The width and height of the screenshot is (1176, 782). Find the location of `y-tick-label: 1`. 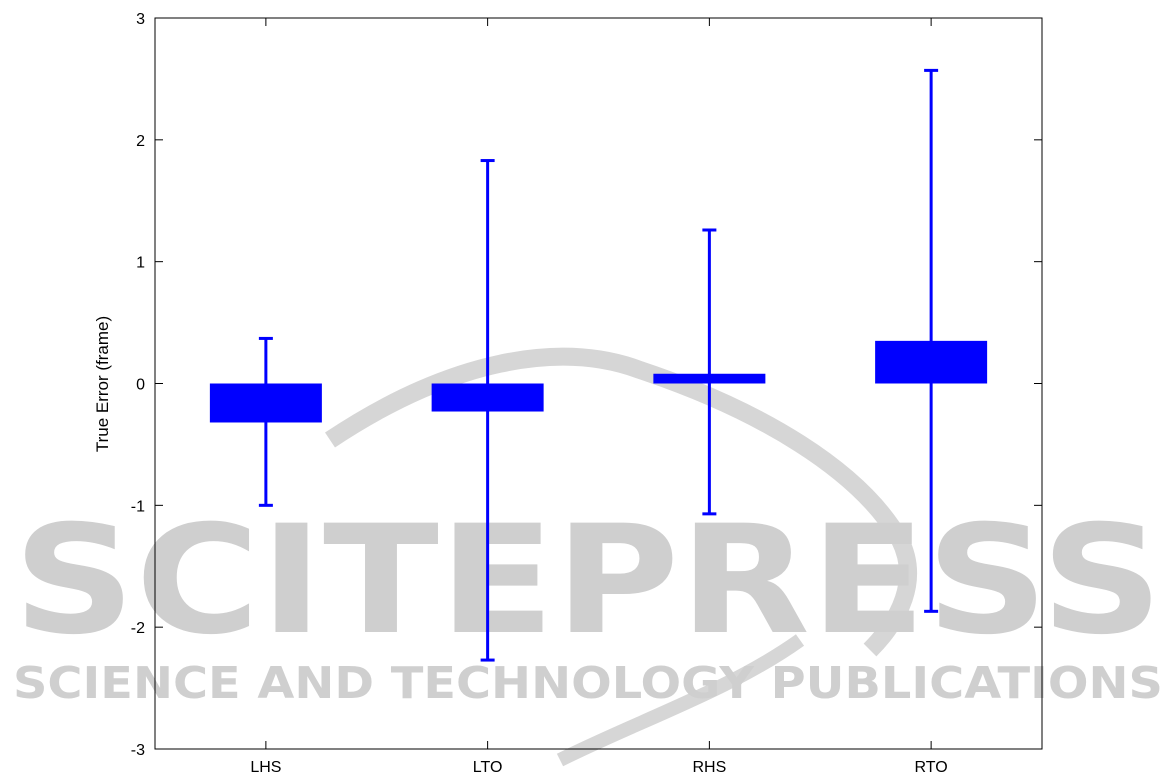

y-tick-label: 1 is located at coordinates (140, 263).